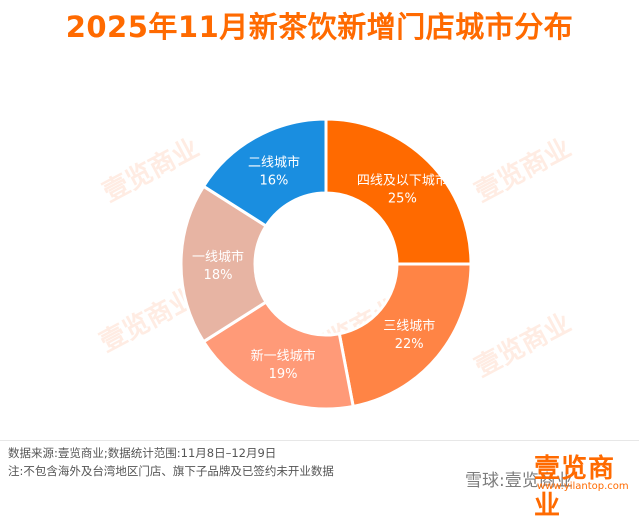 The width and height of the screenshot is (639, 522). Describe the element at coordinates (583, 486) in the screenshot. I see `brand-url: www.yilantop.com` at that location.